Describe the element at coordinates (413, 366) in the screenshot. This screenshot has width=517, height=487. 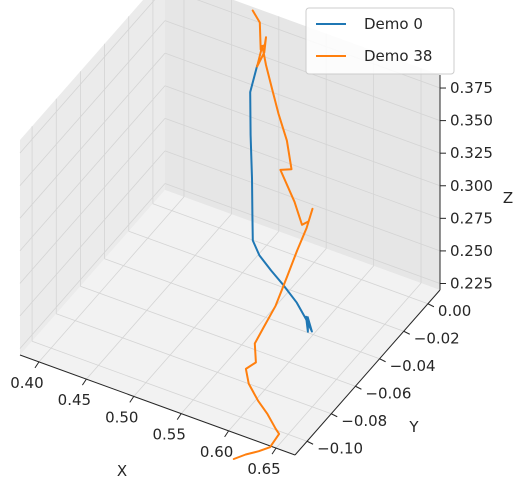
I see `y-tick-label-2: −0.04` at that location.